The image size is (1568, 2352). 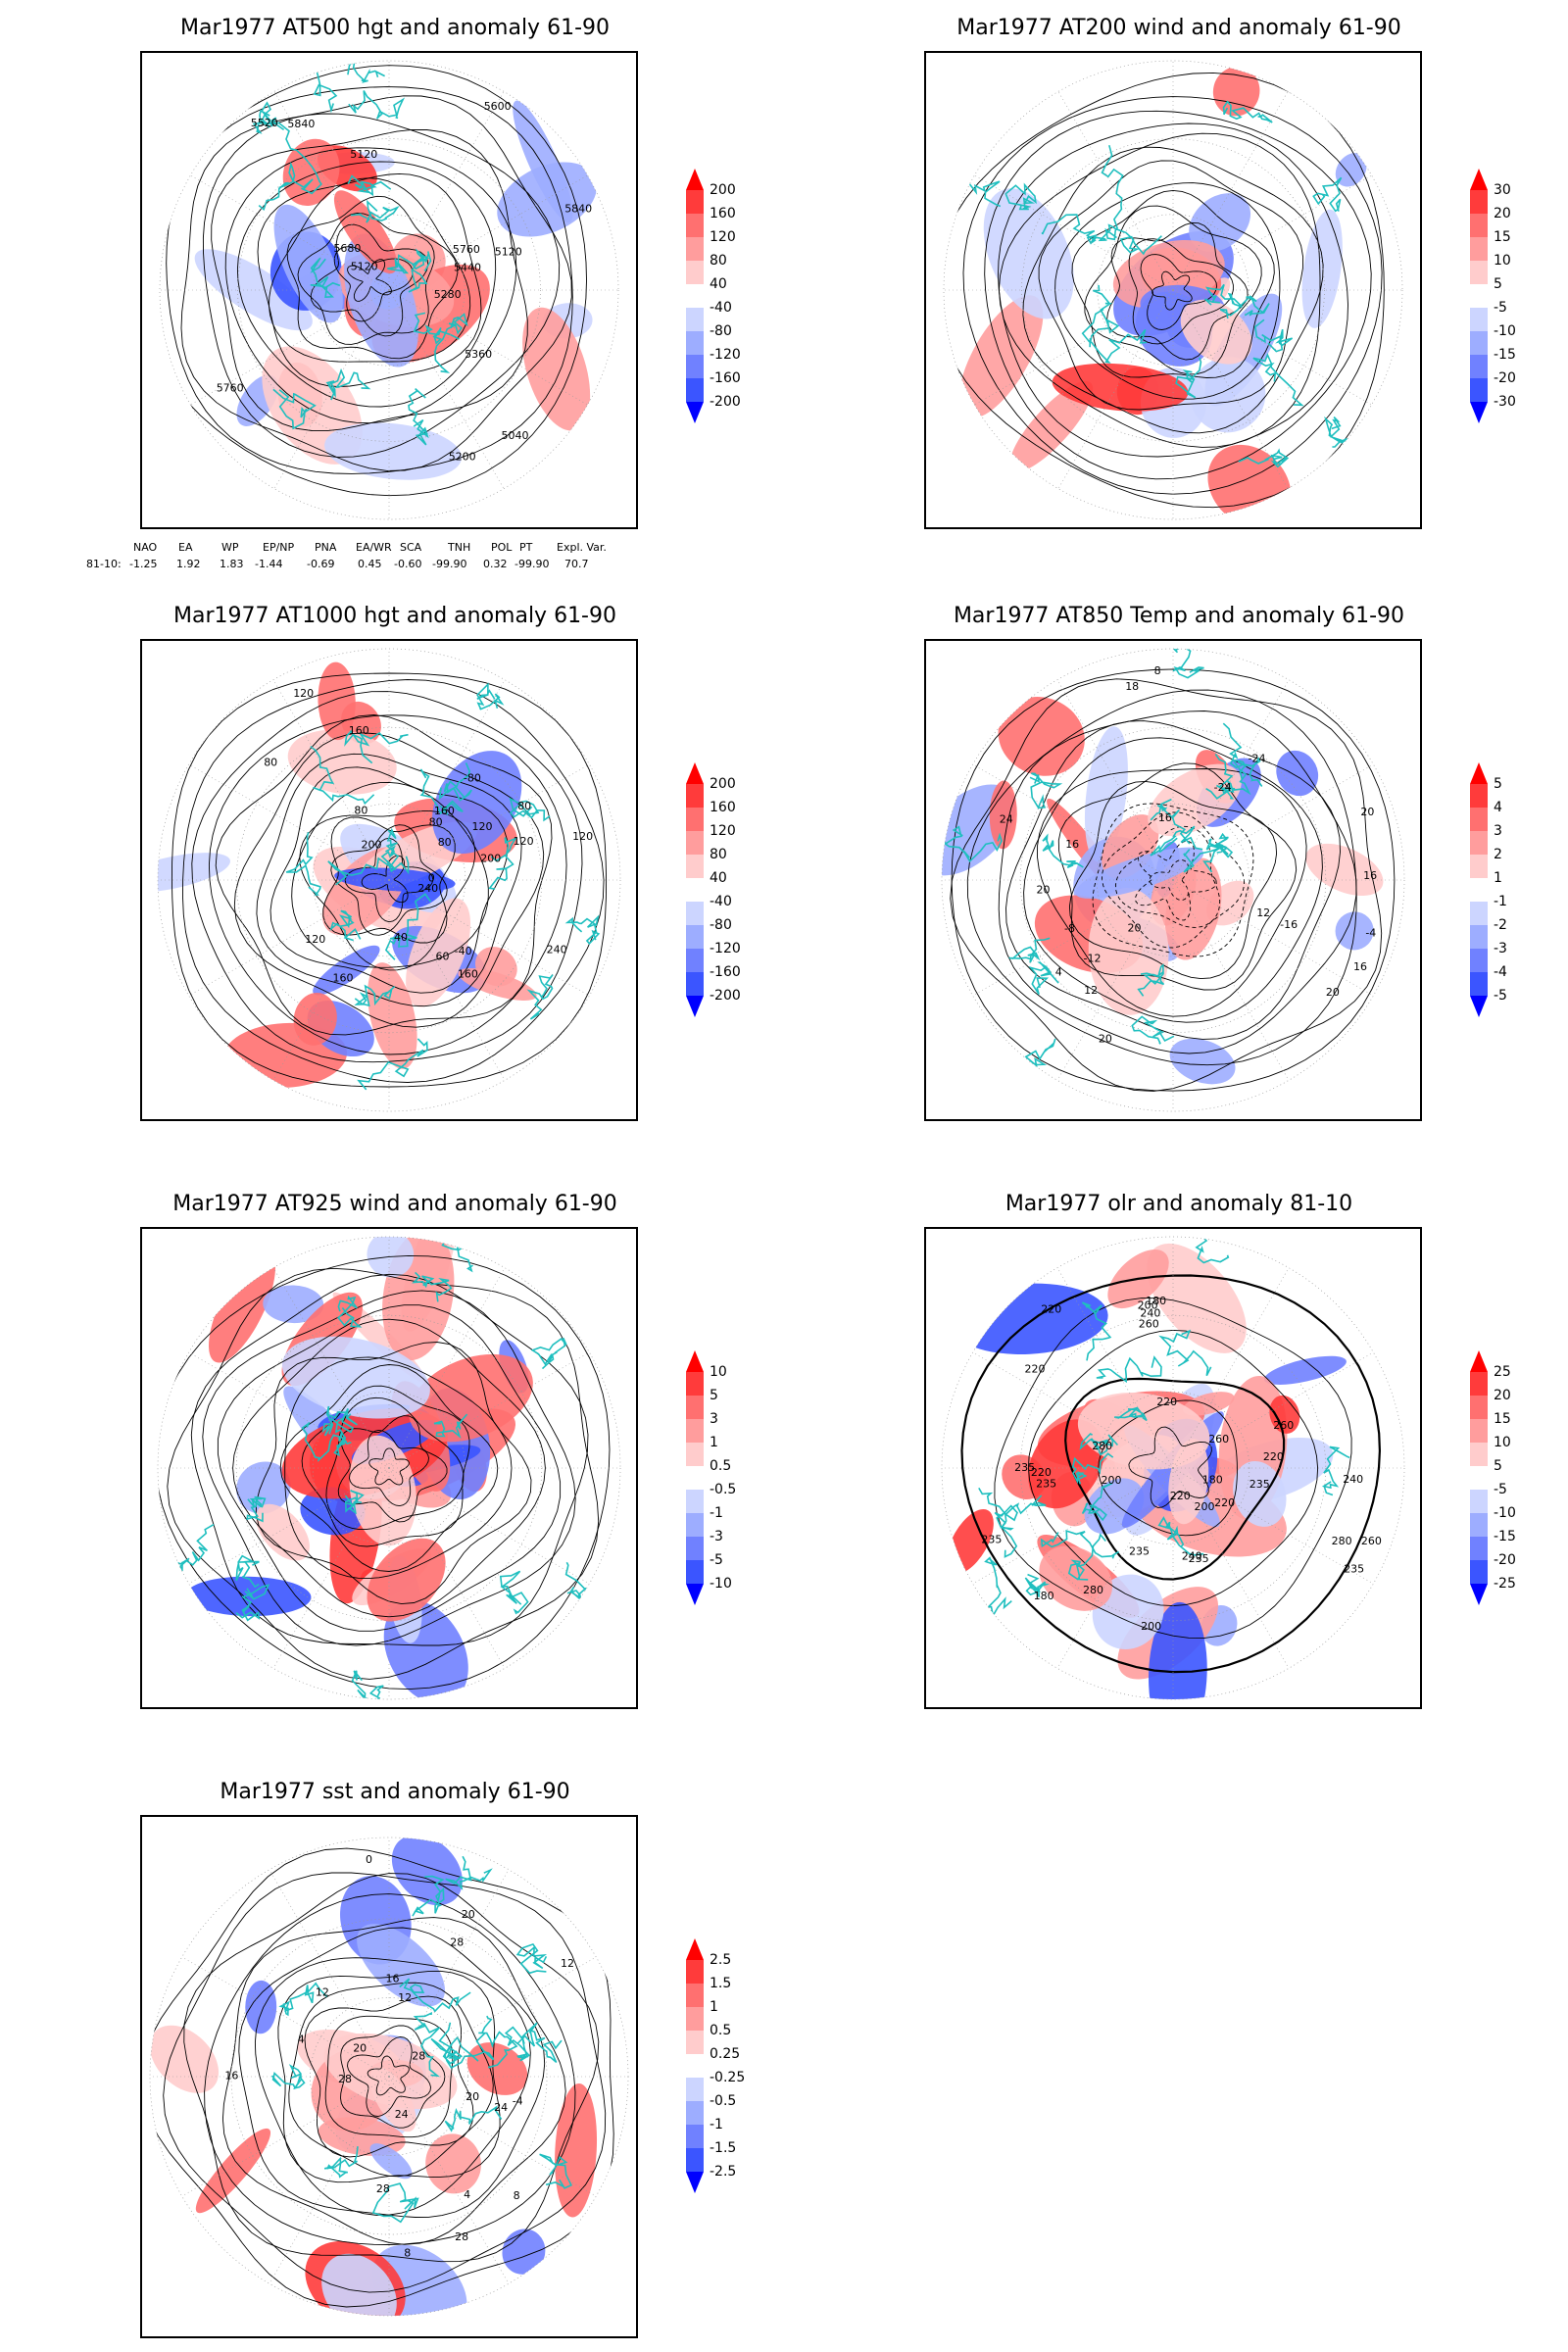 I want to click on contour-label: 5680, so click(x=347, y=248).